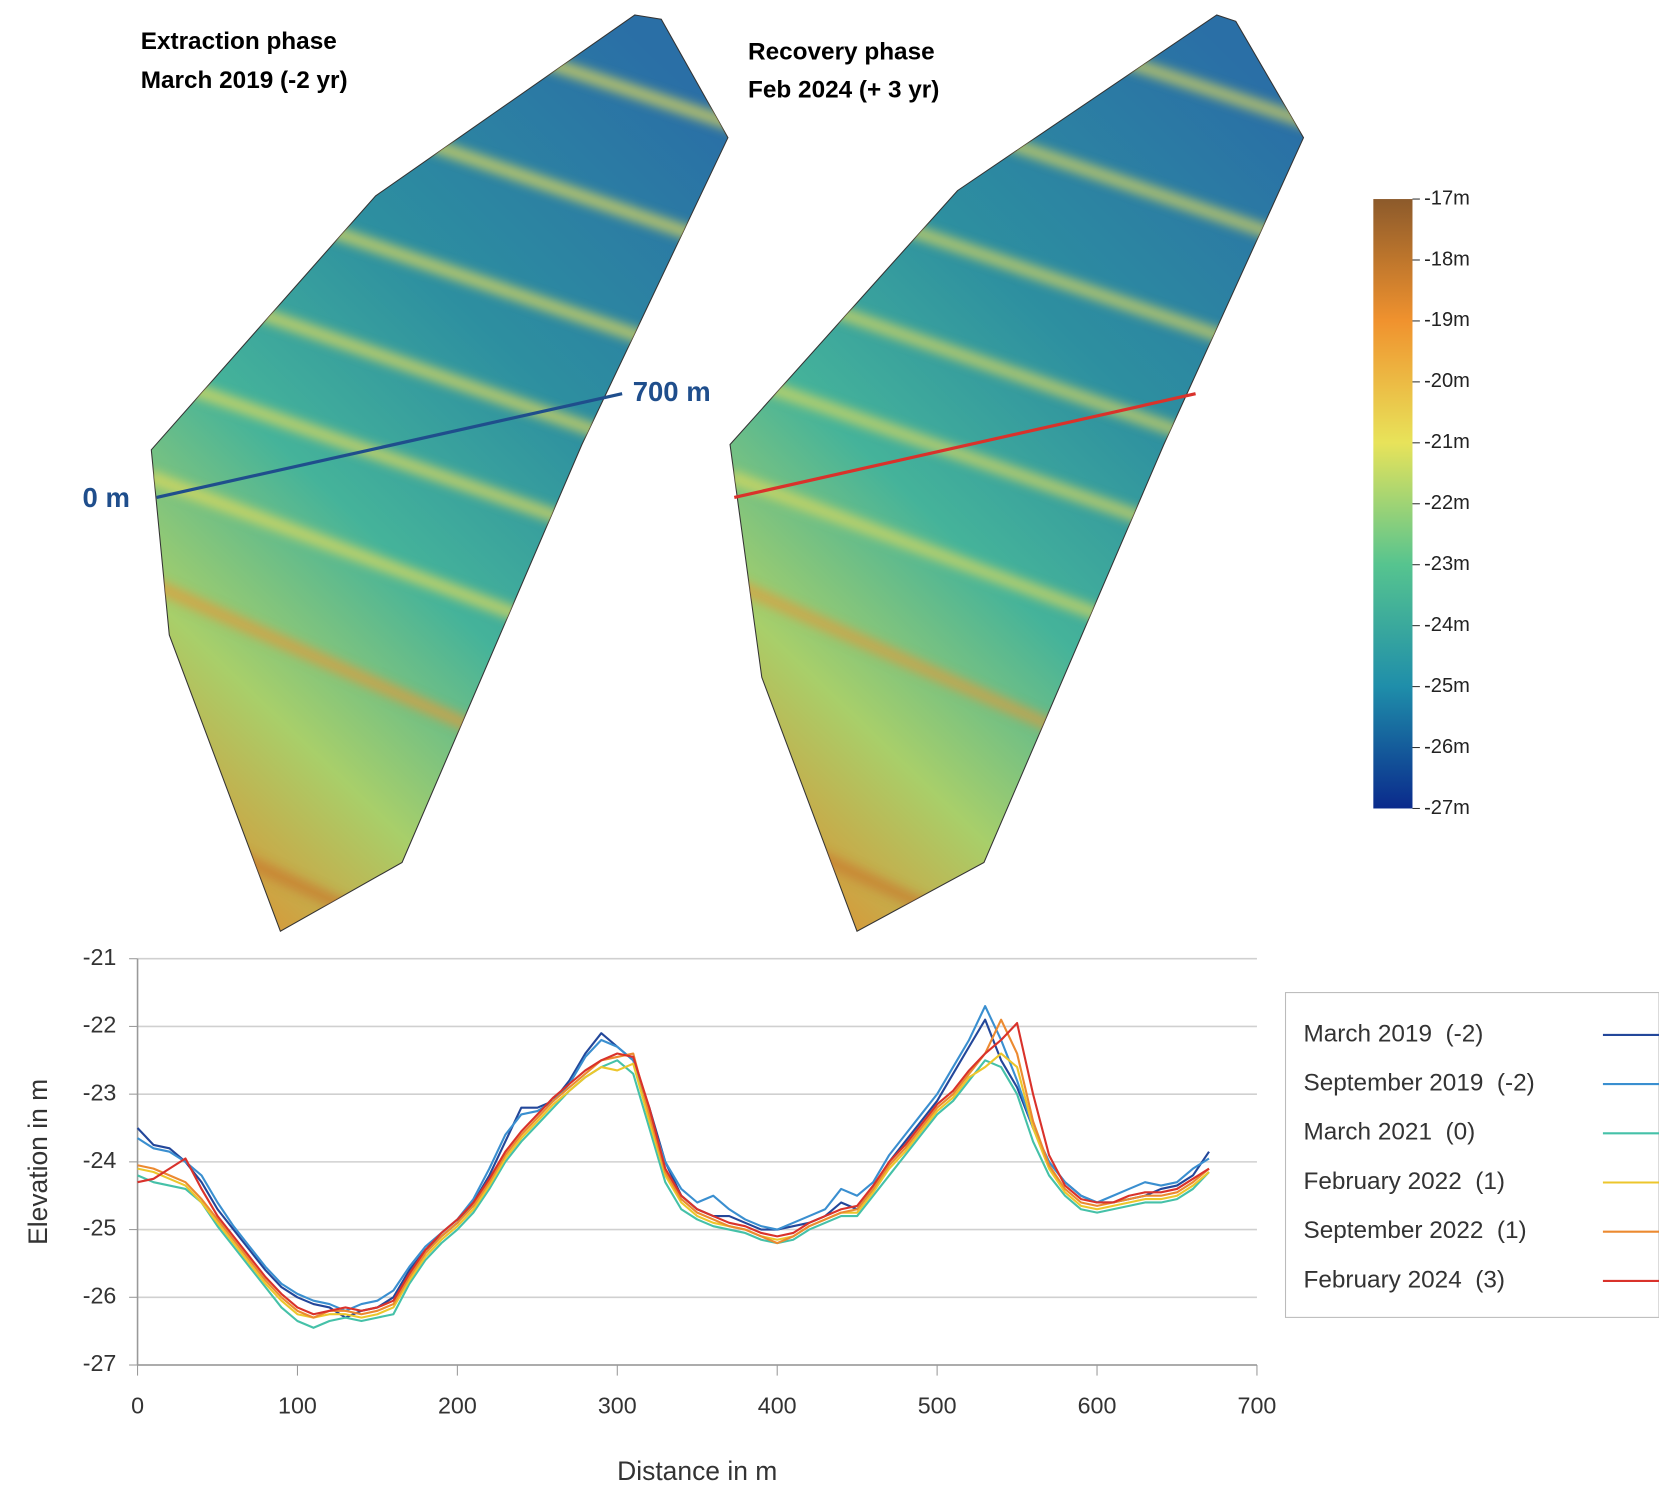  What do you see at coordinates (100, 1295) in the screenshot?
I see `y-tick-label: -26` at bounding box center [100, 1295].